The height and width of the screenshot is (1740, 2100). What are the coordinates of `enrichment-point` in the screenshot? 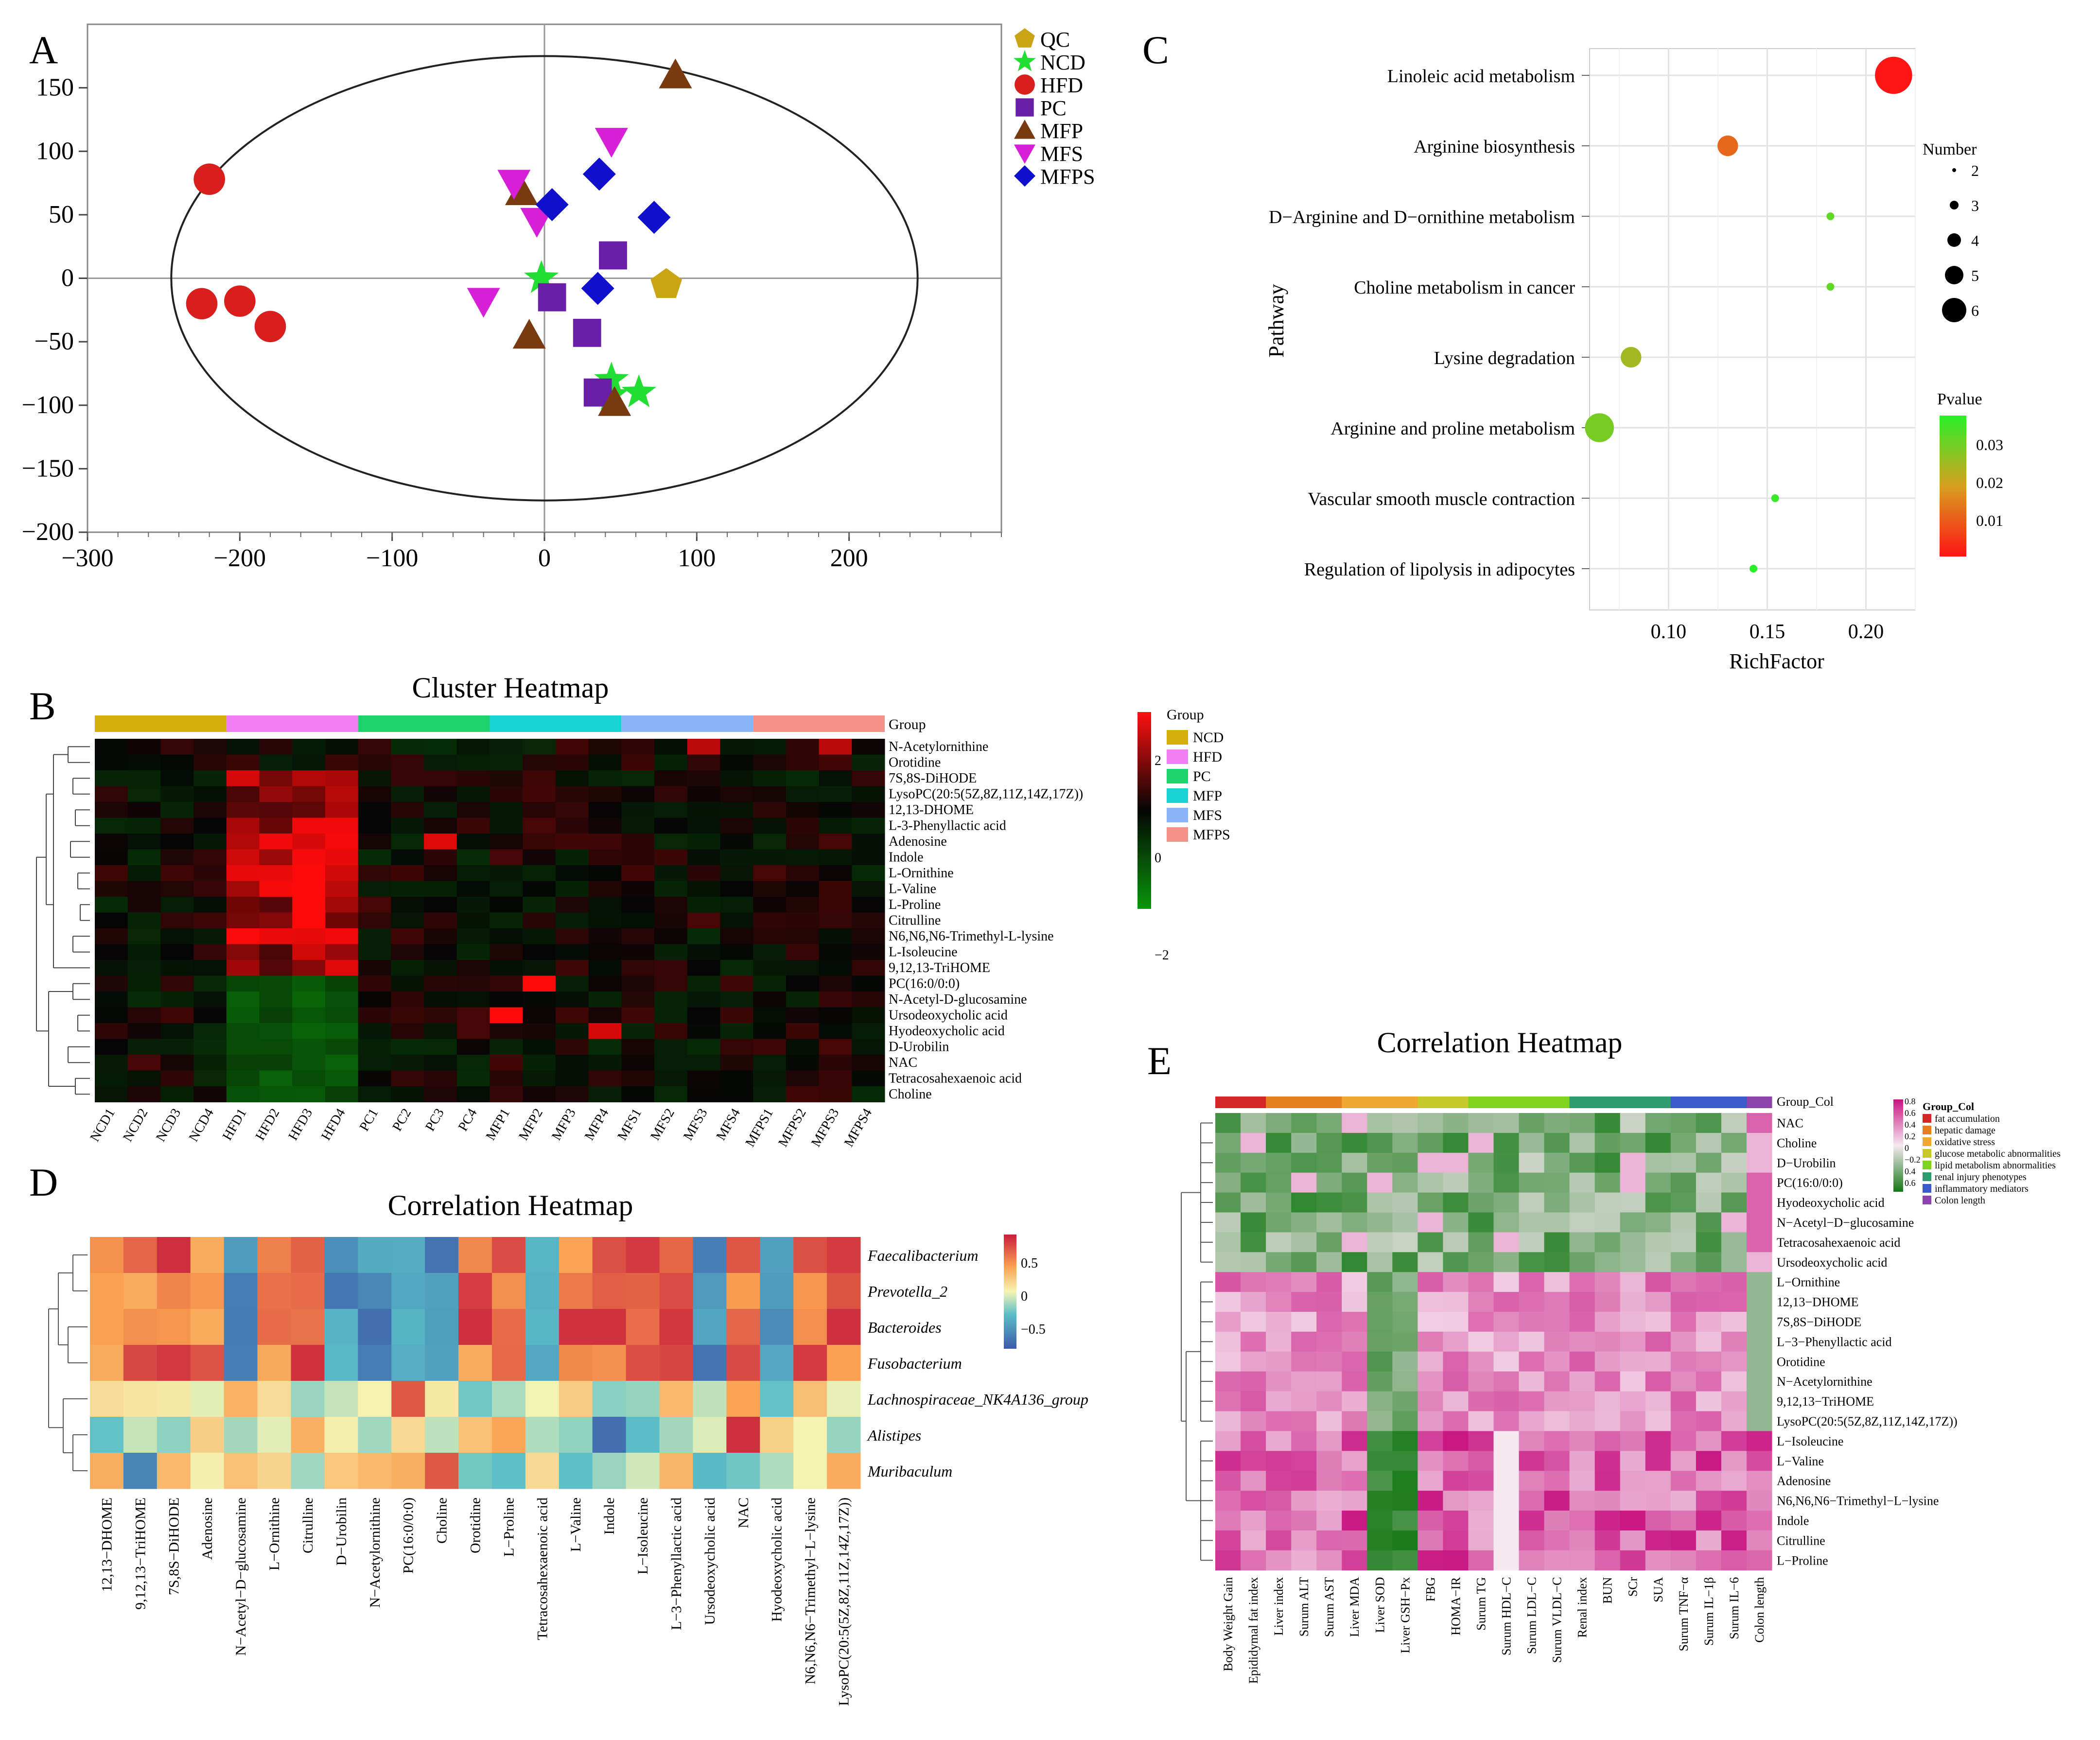 It's located at (1775, 498).